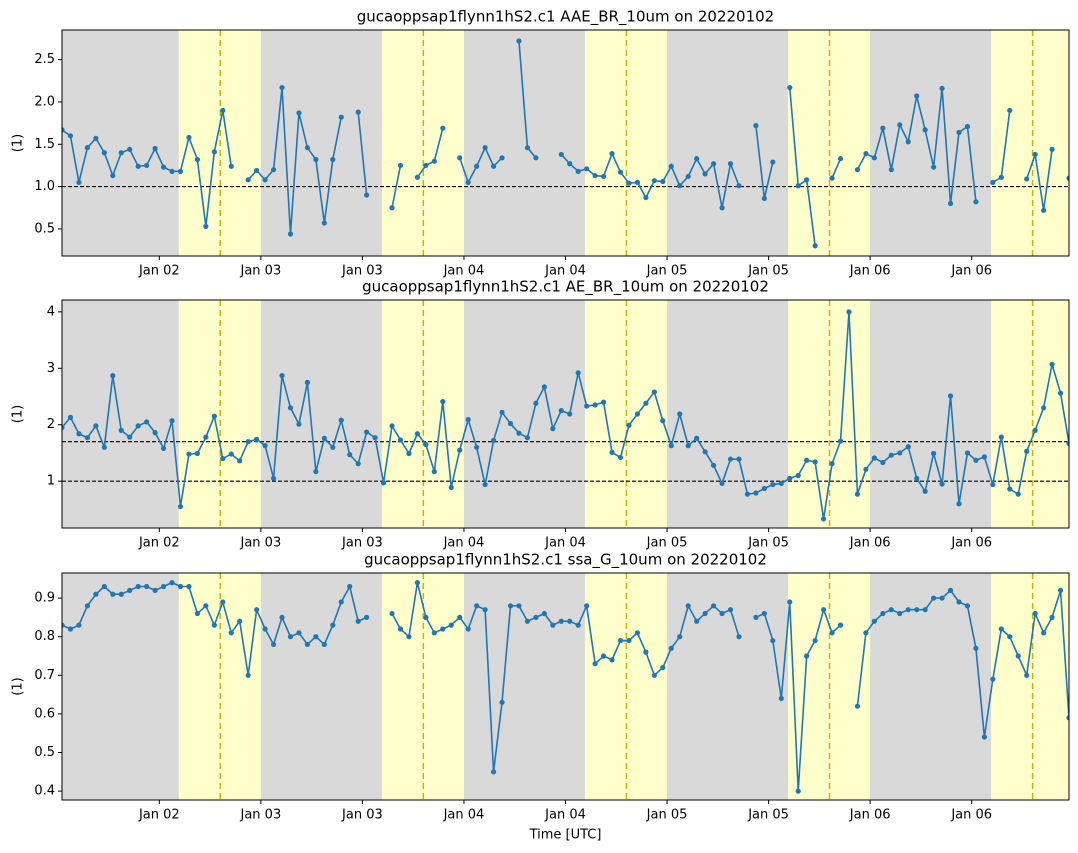  I want to click on y-tick-label: 1.0, so click(44, 186).